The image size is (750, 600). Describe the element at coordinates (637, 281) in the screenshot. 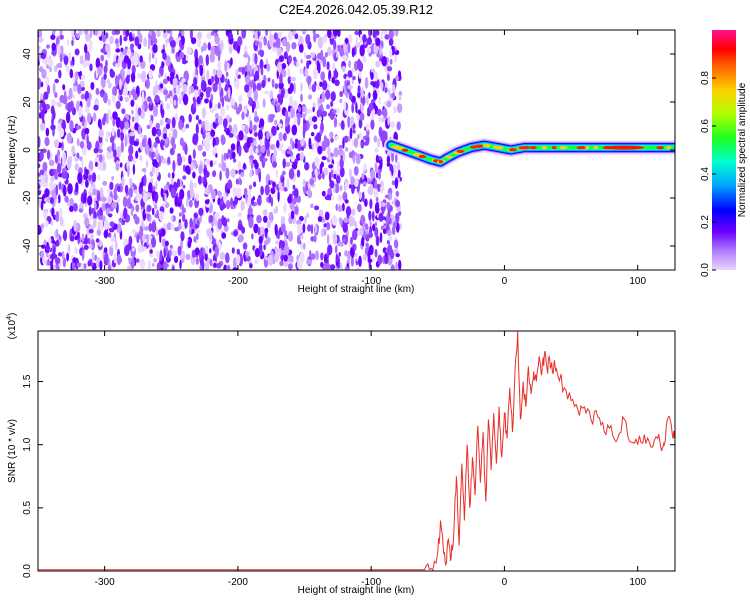

I see `spectrogram-x-tick-label: 100` at that location.